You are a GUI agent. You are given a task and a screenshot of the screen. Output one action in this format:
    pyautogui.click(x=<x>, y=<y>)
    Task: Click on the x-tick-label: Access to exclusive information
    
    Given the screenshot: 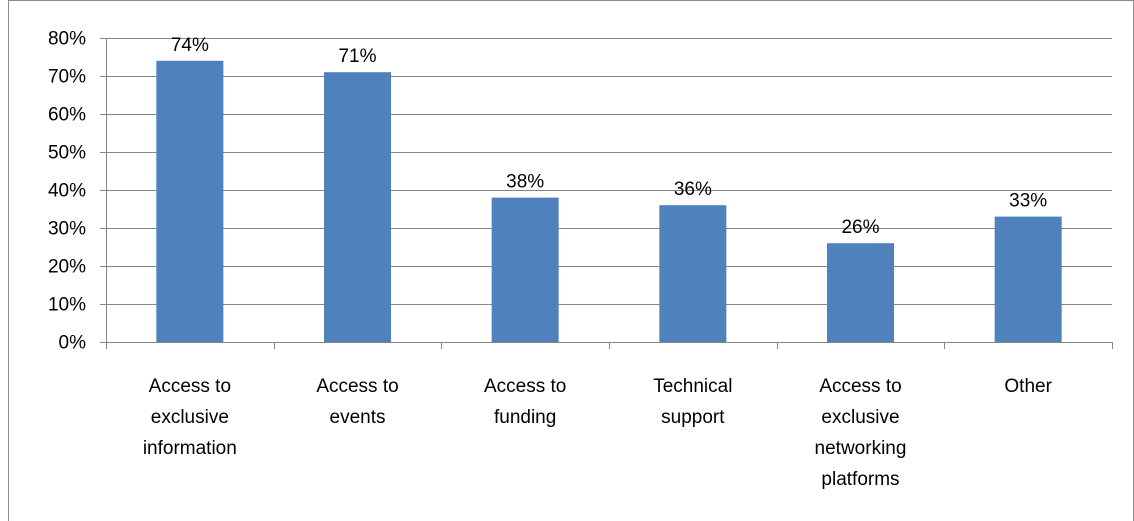 What is the action you would take?
    pyautogui.click(x=190, y=417)
    